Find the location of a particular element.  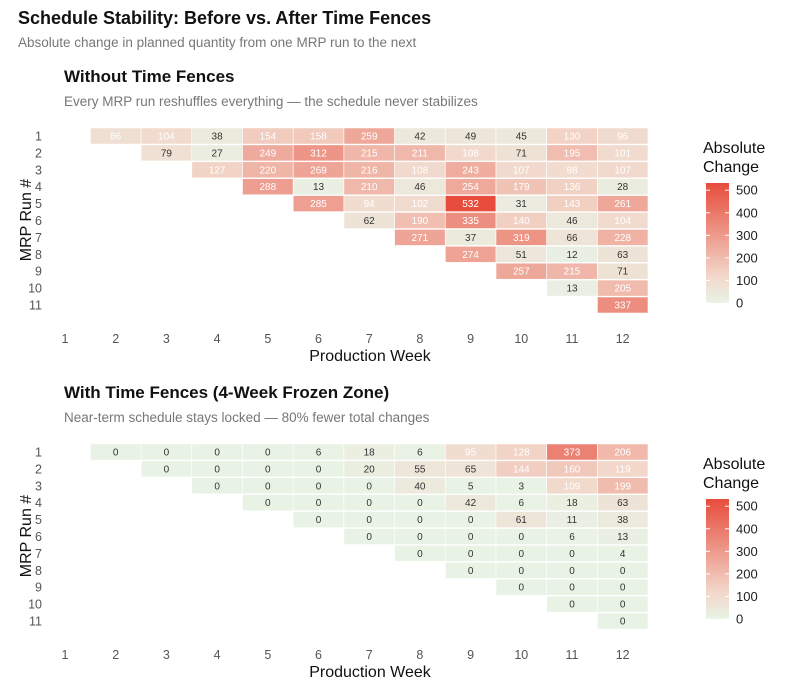

cell-label: 140 is located at coordinates (521, 221).